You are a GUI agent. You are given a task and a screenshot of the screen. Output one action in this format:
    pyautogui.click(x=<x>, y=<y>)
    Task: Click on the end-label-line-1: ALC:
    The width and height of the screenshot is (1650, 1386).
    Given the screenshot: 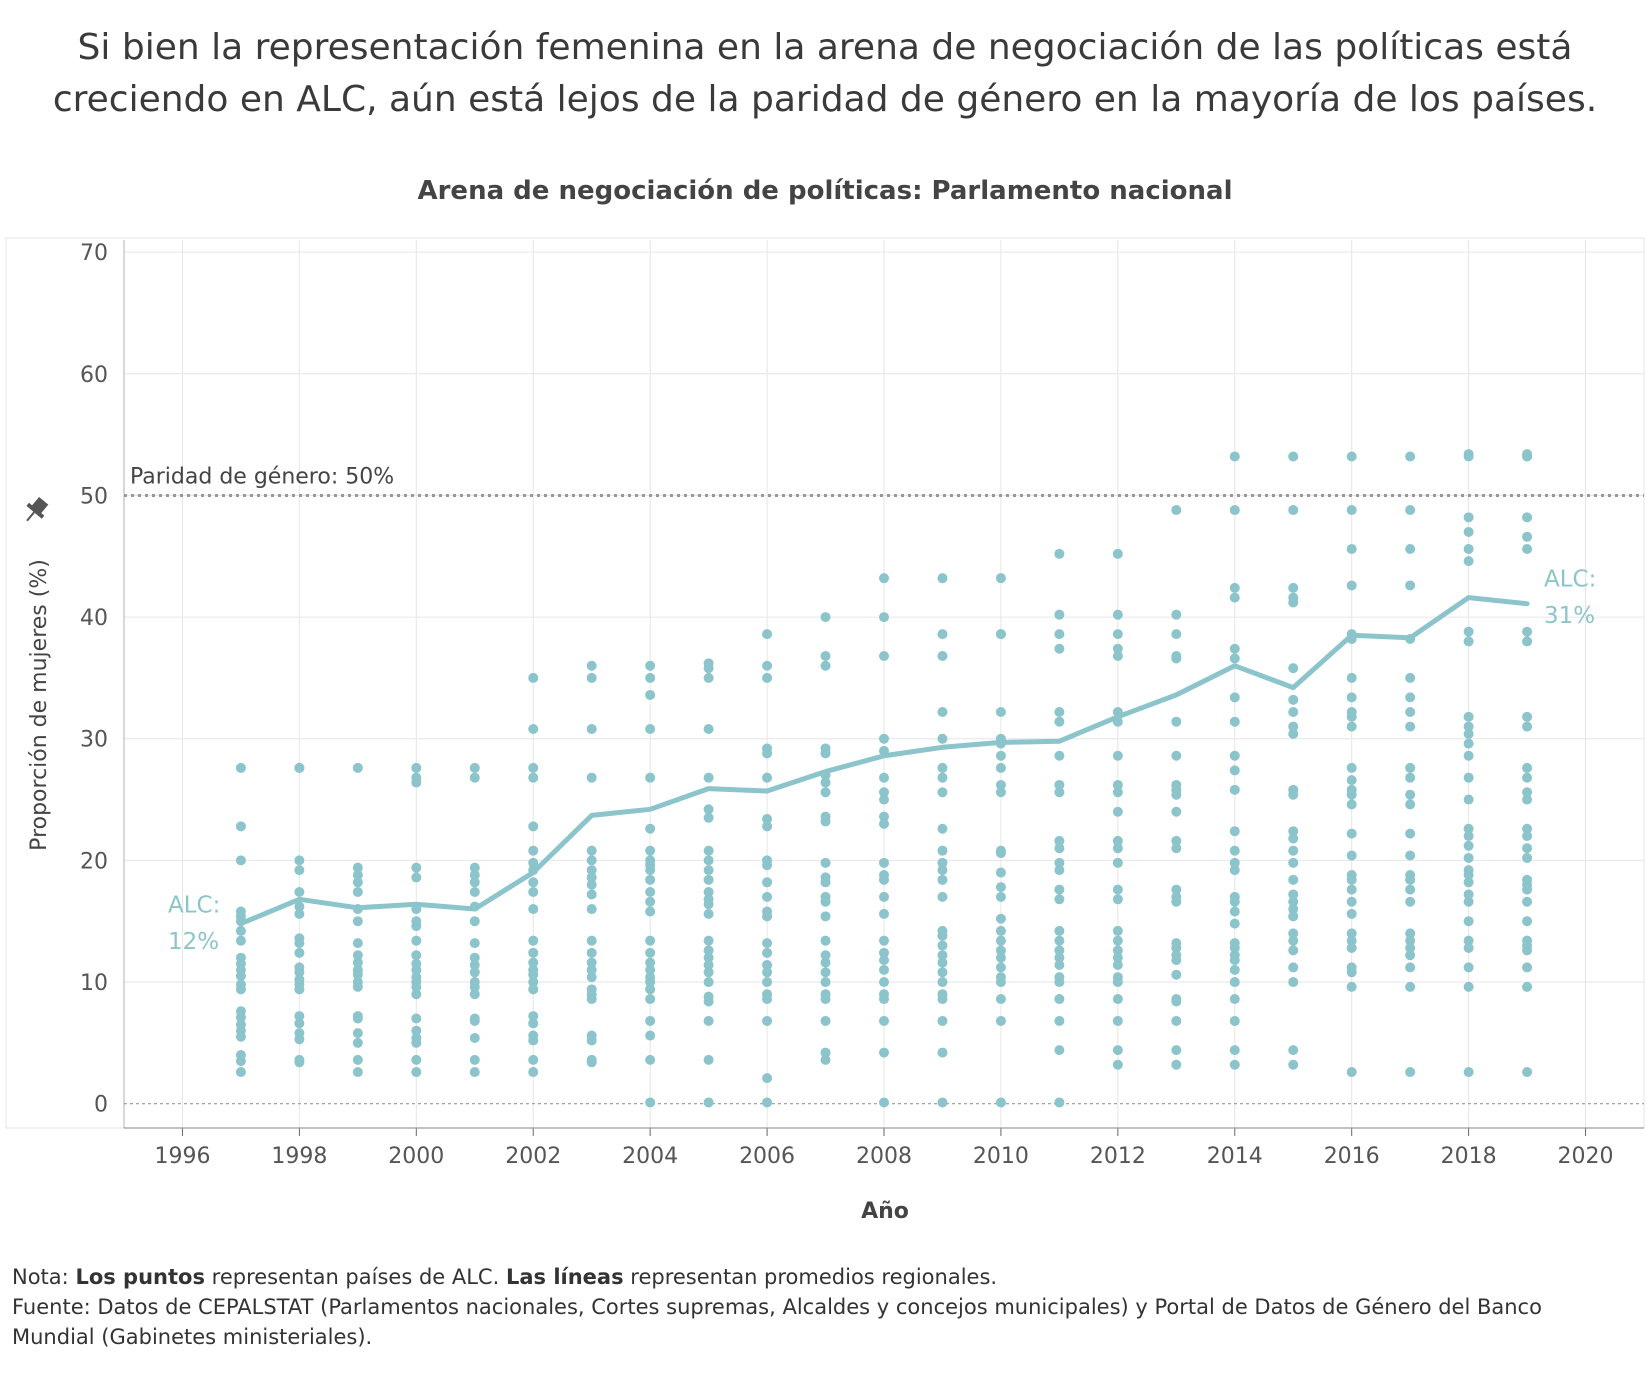 What is the action you would take?
    pyautogui.click(x=1570, y=580)
    